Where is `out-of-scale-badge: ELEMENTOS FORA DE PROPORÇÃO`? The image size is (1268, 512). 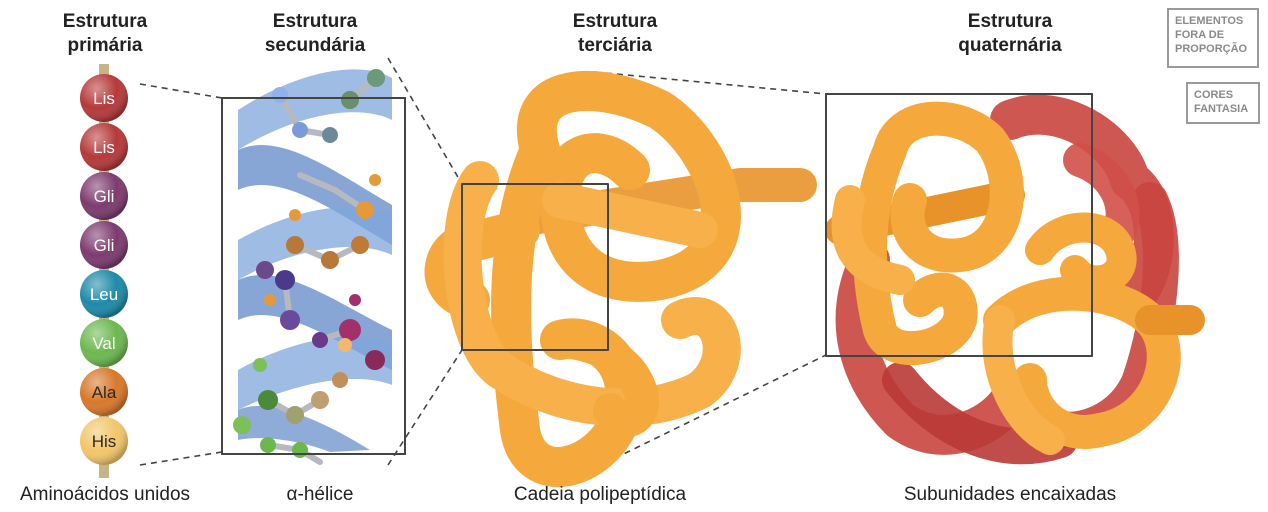
out-of-scale-badge: ELEMENTOS FORA DE PROPORÇÃO is located at coordinates (1213, 38).